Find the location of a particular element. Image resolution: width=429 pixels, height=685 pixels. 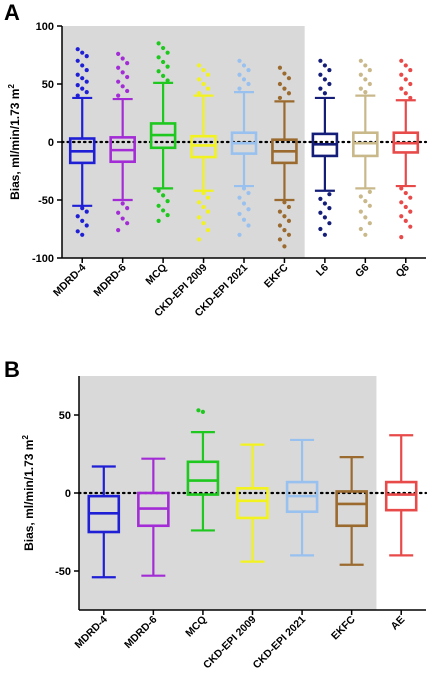

y-axis-label: Bias, ml/min/1.73 m2 is located at coordinates (28, 493).